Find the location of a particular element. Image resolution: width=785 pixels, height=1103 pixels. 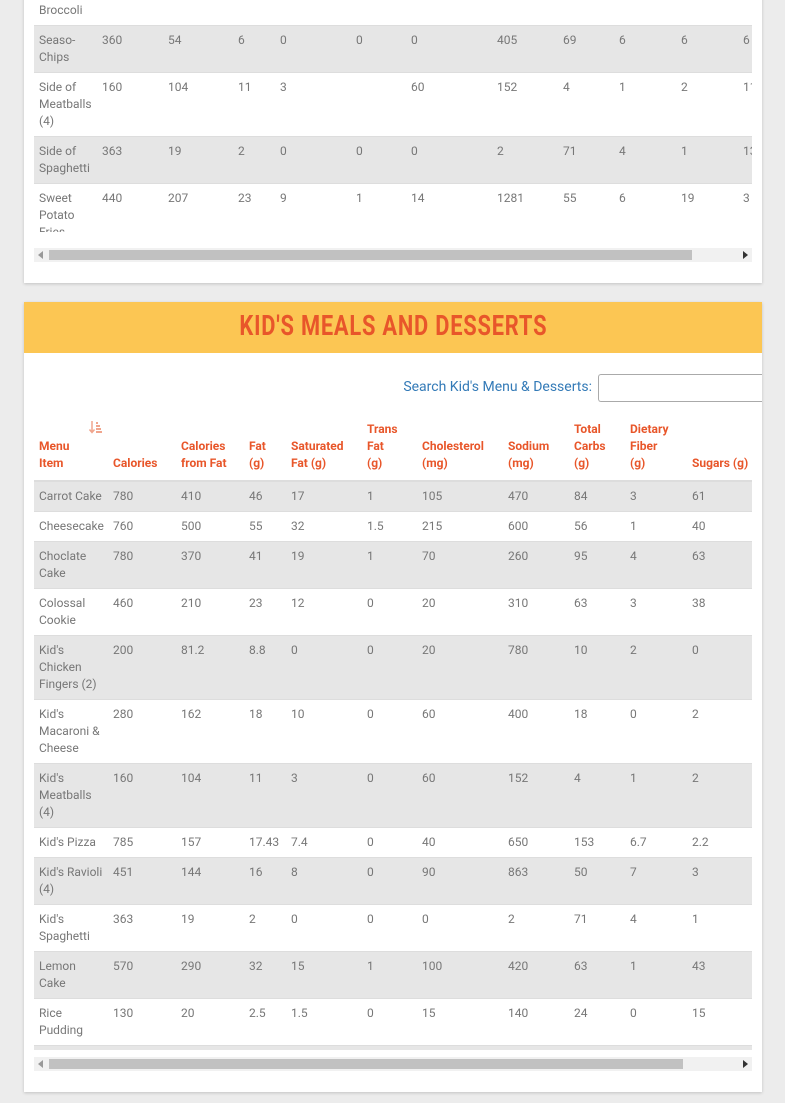

cell: 84 is located at coordinates (597, 496).